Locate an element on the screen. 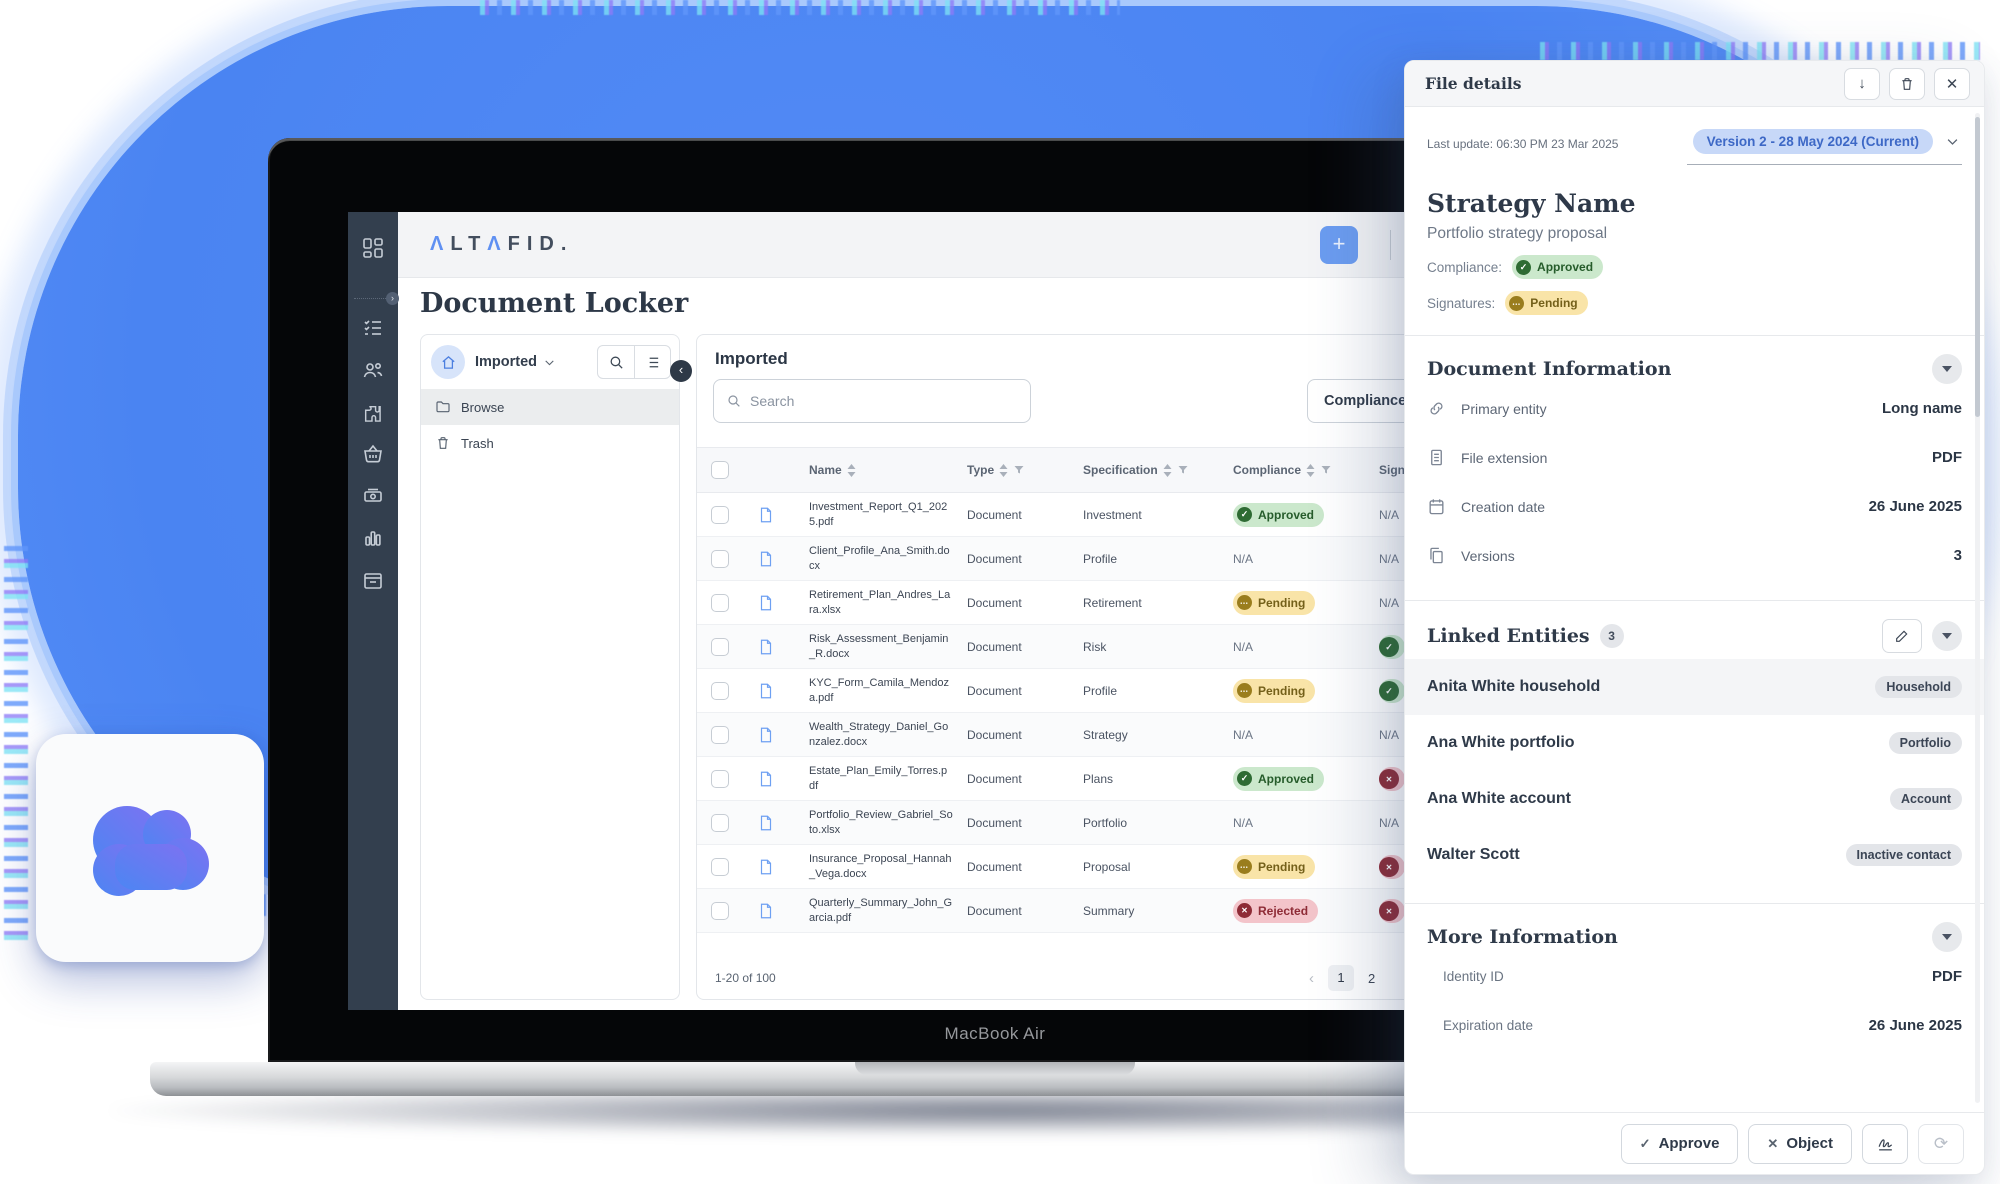 The width and height of the screenshot is (2000, 1184). column-header-specification: Specification is located at coordinates (1158, 470).